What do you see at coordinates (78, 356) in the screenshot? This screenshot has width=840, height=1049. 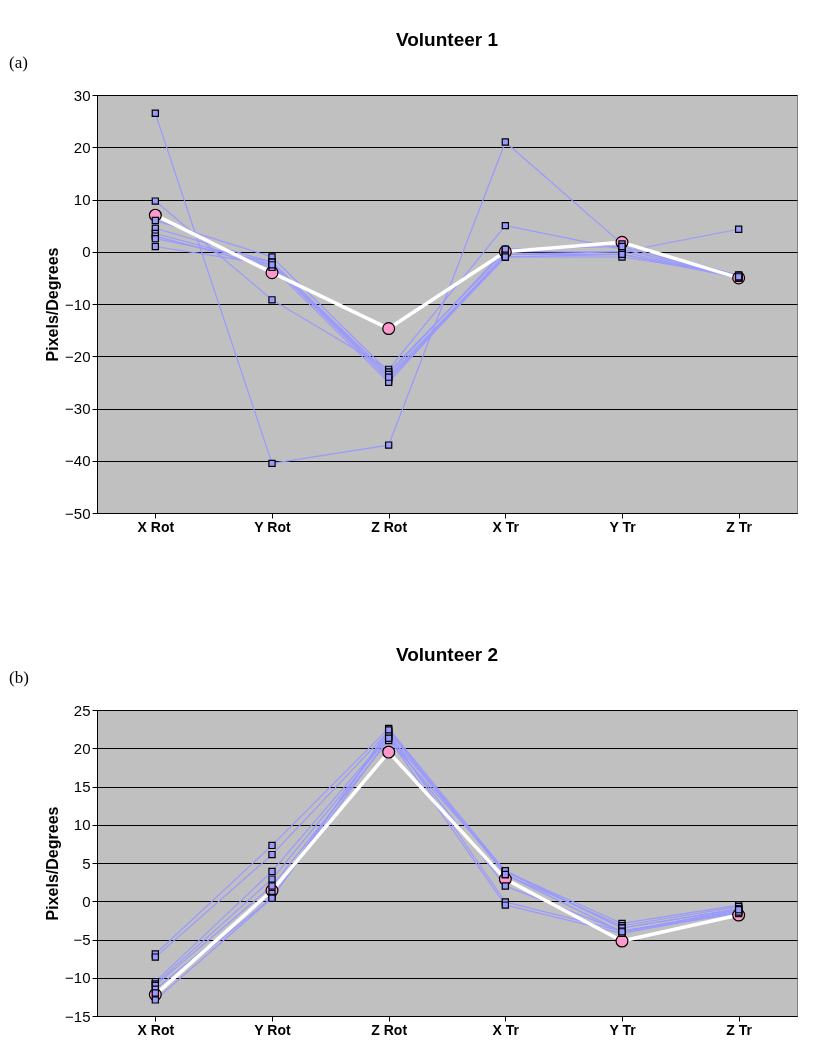 I see `y-tick-label: −20` at bounding box center [78, 356].